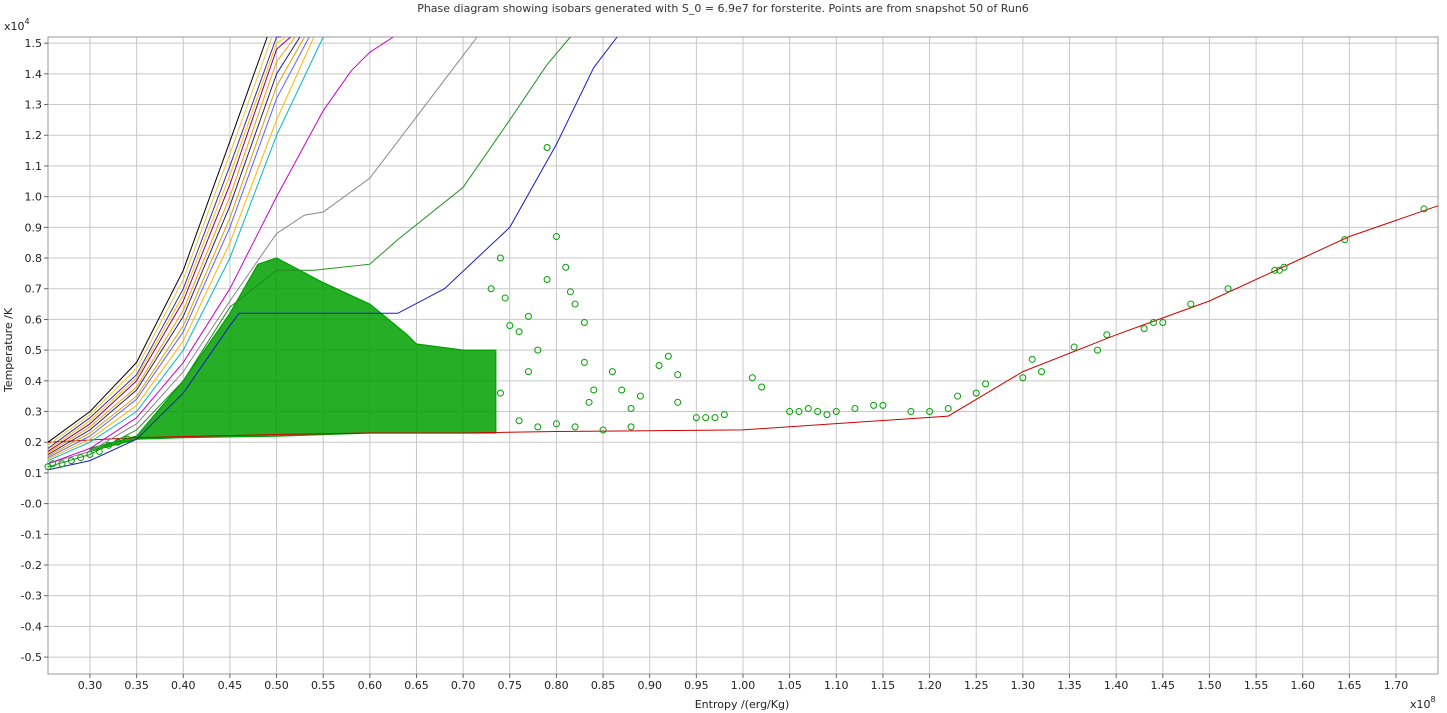 The height and width of the screenshot is (713, 1447). What do you see at coordinates (929, 685) in the screenshot?
I see `x-tick-label: 1.20` at bounding box center [929, 685].